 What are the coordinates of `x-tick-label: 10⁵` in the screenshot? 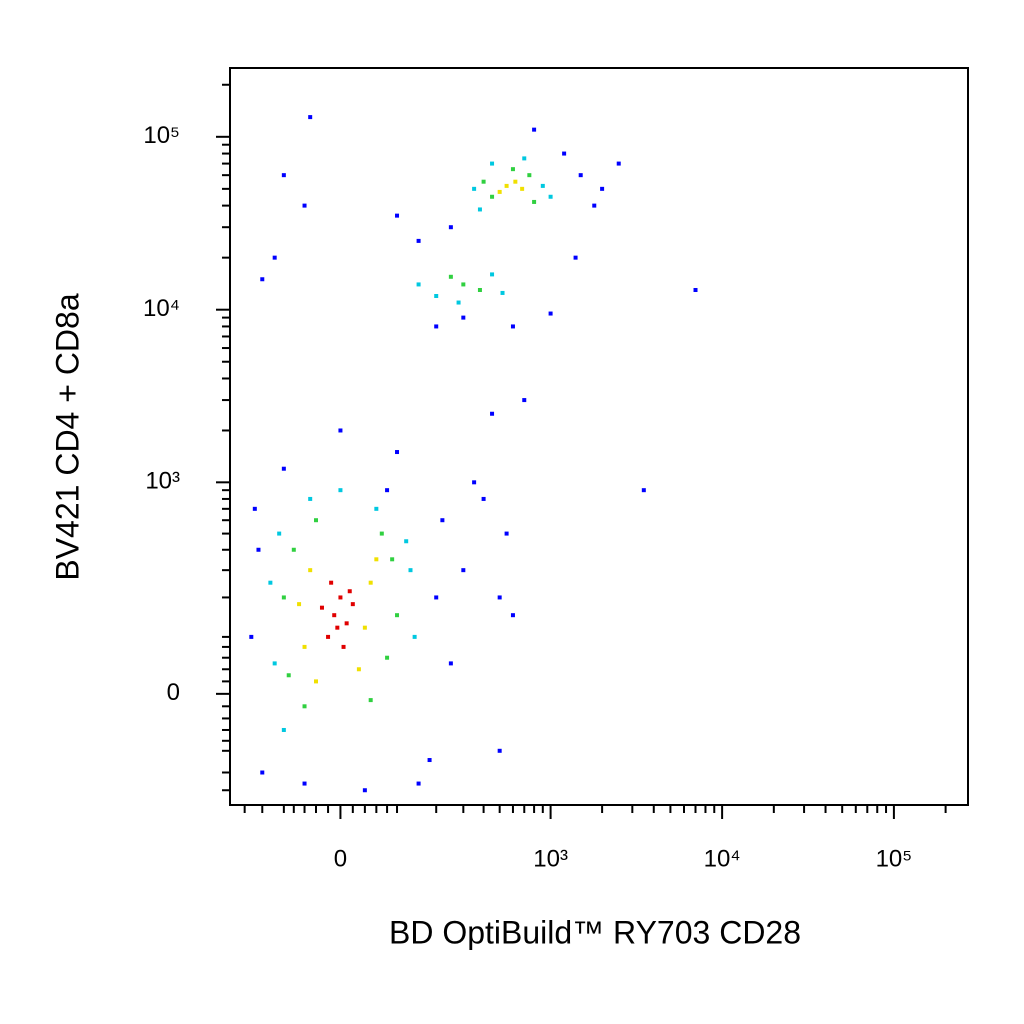 It's located at (894, 858).